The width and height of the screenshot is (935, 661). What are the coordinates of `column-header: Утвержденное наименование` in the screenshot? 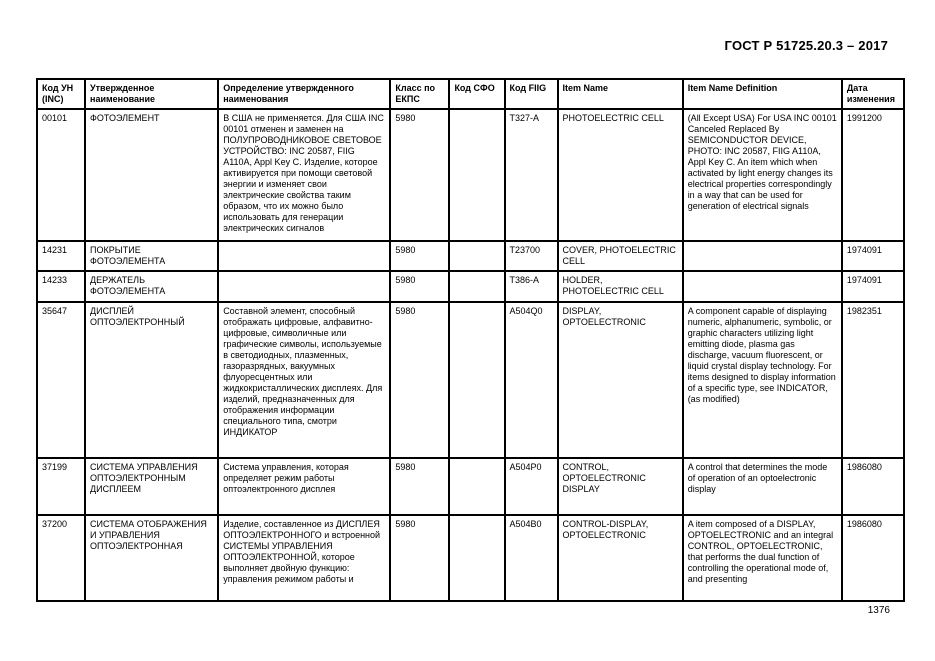 It's located at (152, 94).